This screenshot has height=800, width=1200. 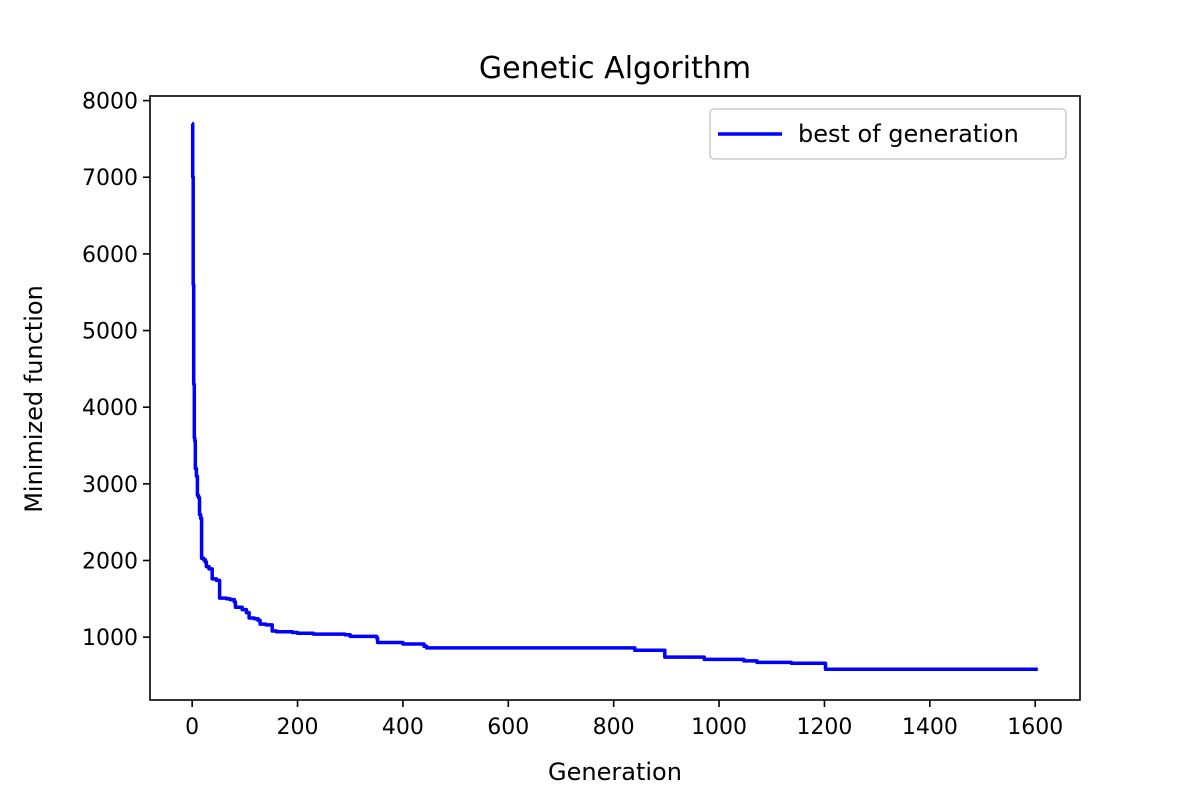 I want to click on y-tick-label: 7000, so click(x=110, y=178).